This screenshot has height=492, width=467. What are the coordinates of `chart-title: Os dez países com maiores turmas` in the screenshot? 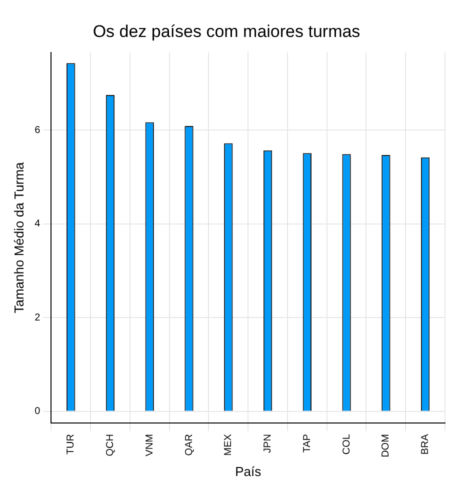 It's located at (226, 31).